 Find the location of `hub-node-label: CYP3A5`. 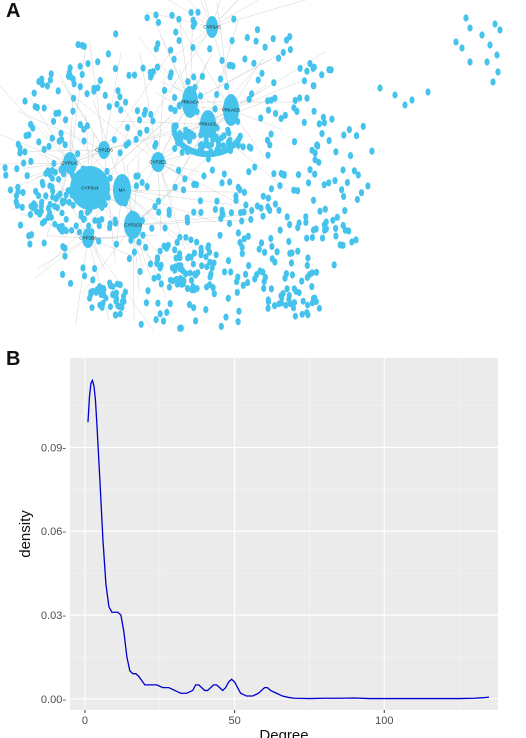

hub-node-label: CYP3A5 is located at coordinates (212, 27).